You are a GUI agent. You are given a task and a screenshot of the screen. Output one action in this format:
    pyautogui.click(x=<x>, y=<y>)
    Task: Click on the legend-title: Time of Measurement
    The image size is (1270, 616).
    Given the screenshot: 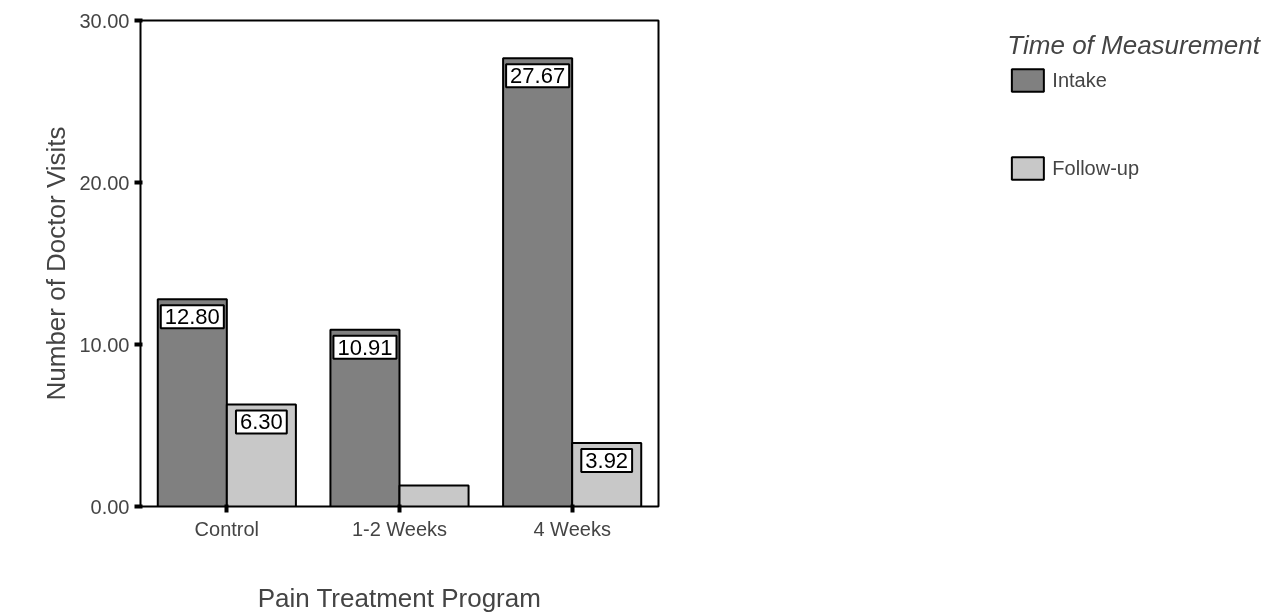 What is the action you would take?
    pyautogui.click(x=1133, y=45)
    